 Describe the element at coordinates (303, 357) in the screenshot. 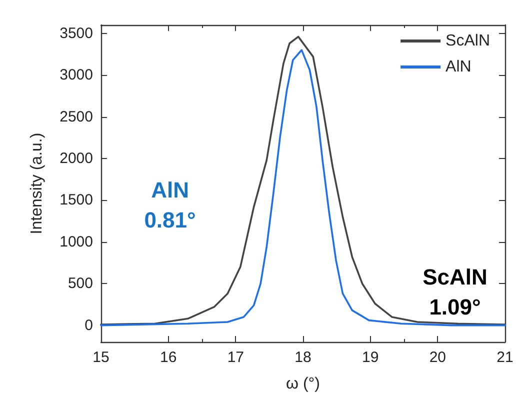

I see `x-tick-label: 18` at that location.